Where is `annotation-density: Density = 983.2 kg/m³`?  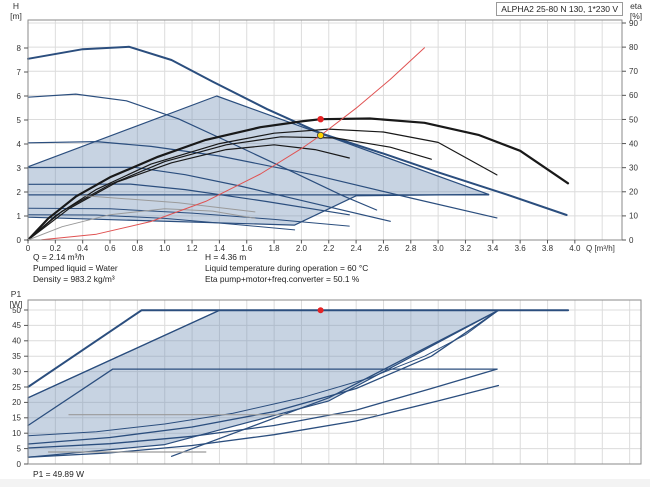
annotation-density: Density = 983.2 kg/m³ is located at coordinates (74, 278).